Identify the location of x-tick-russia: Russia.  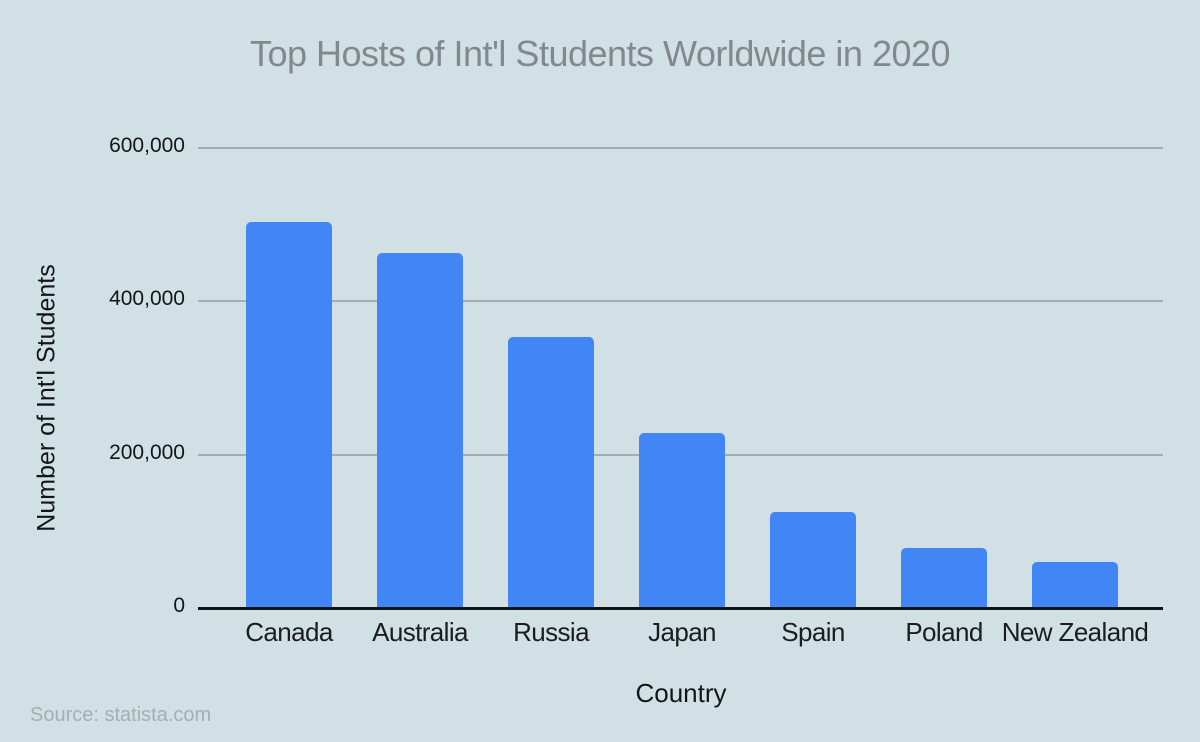
(551, 632).